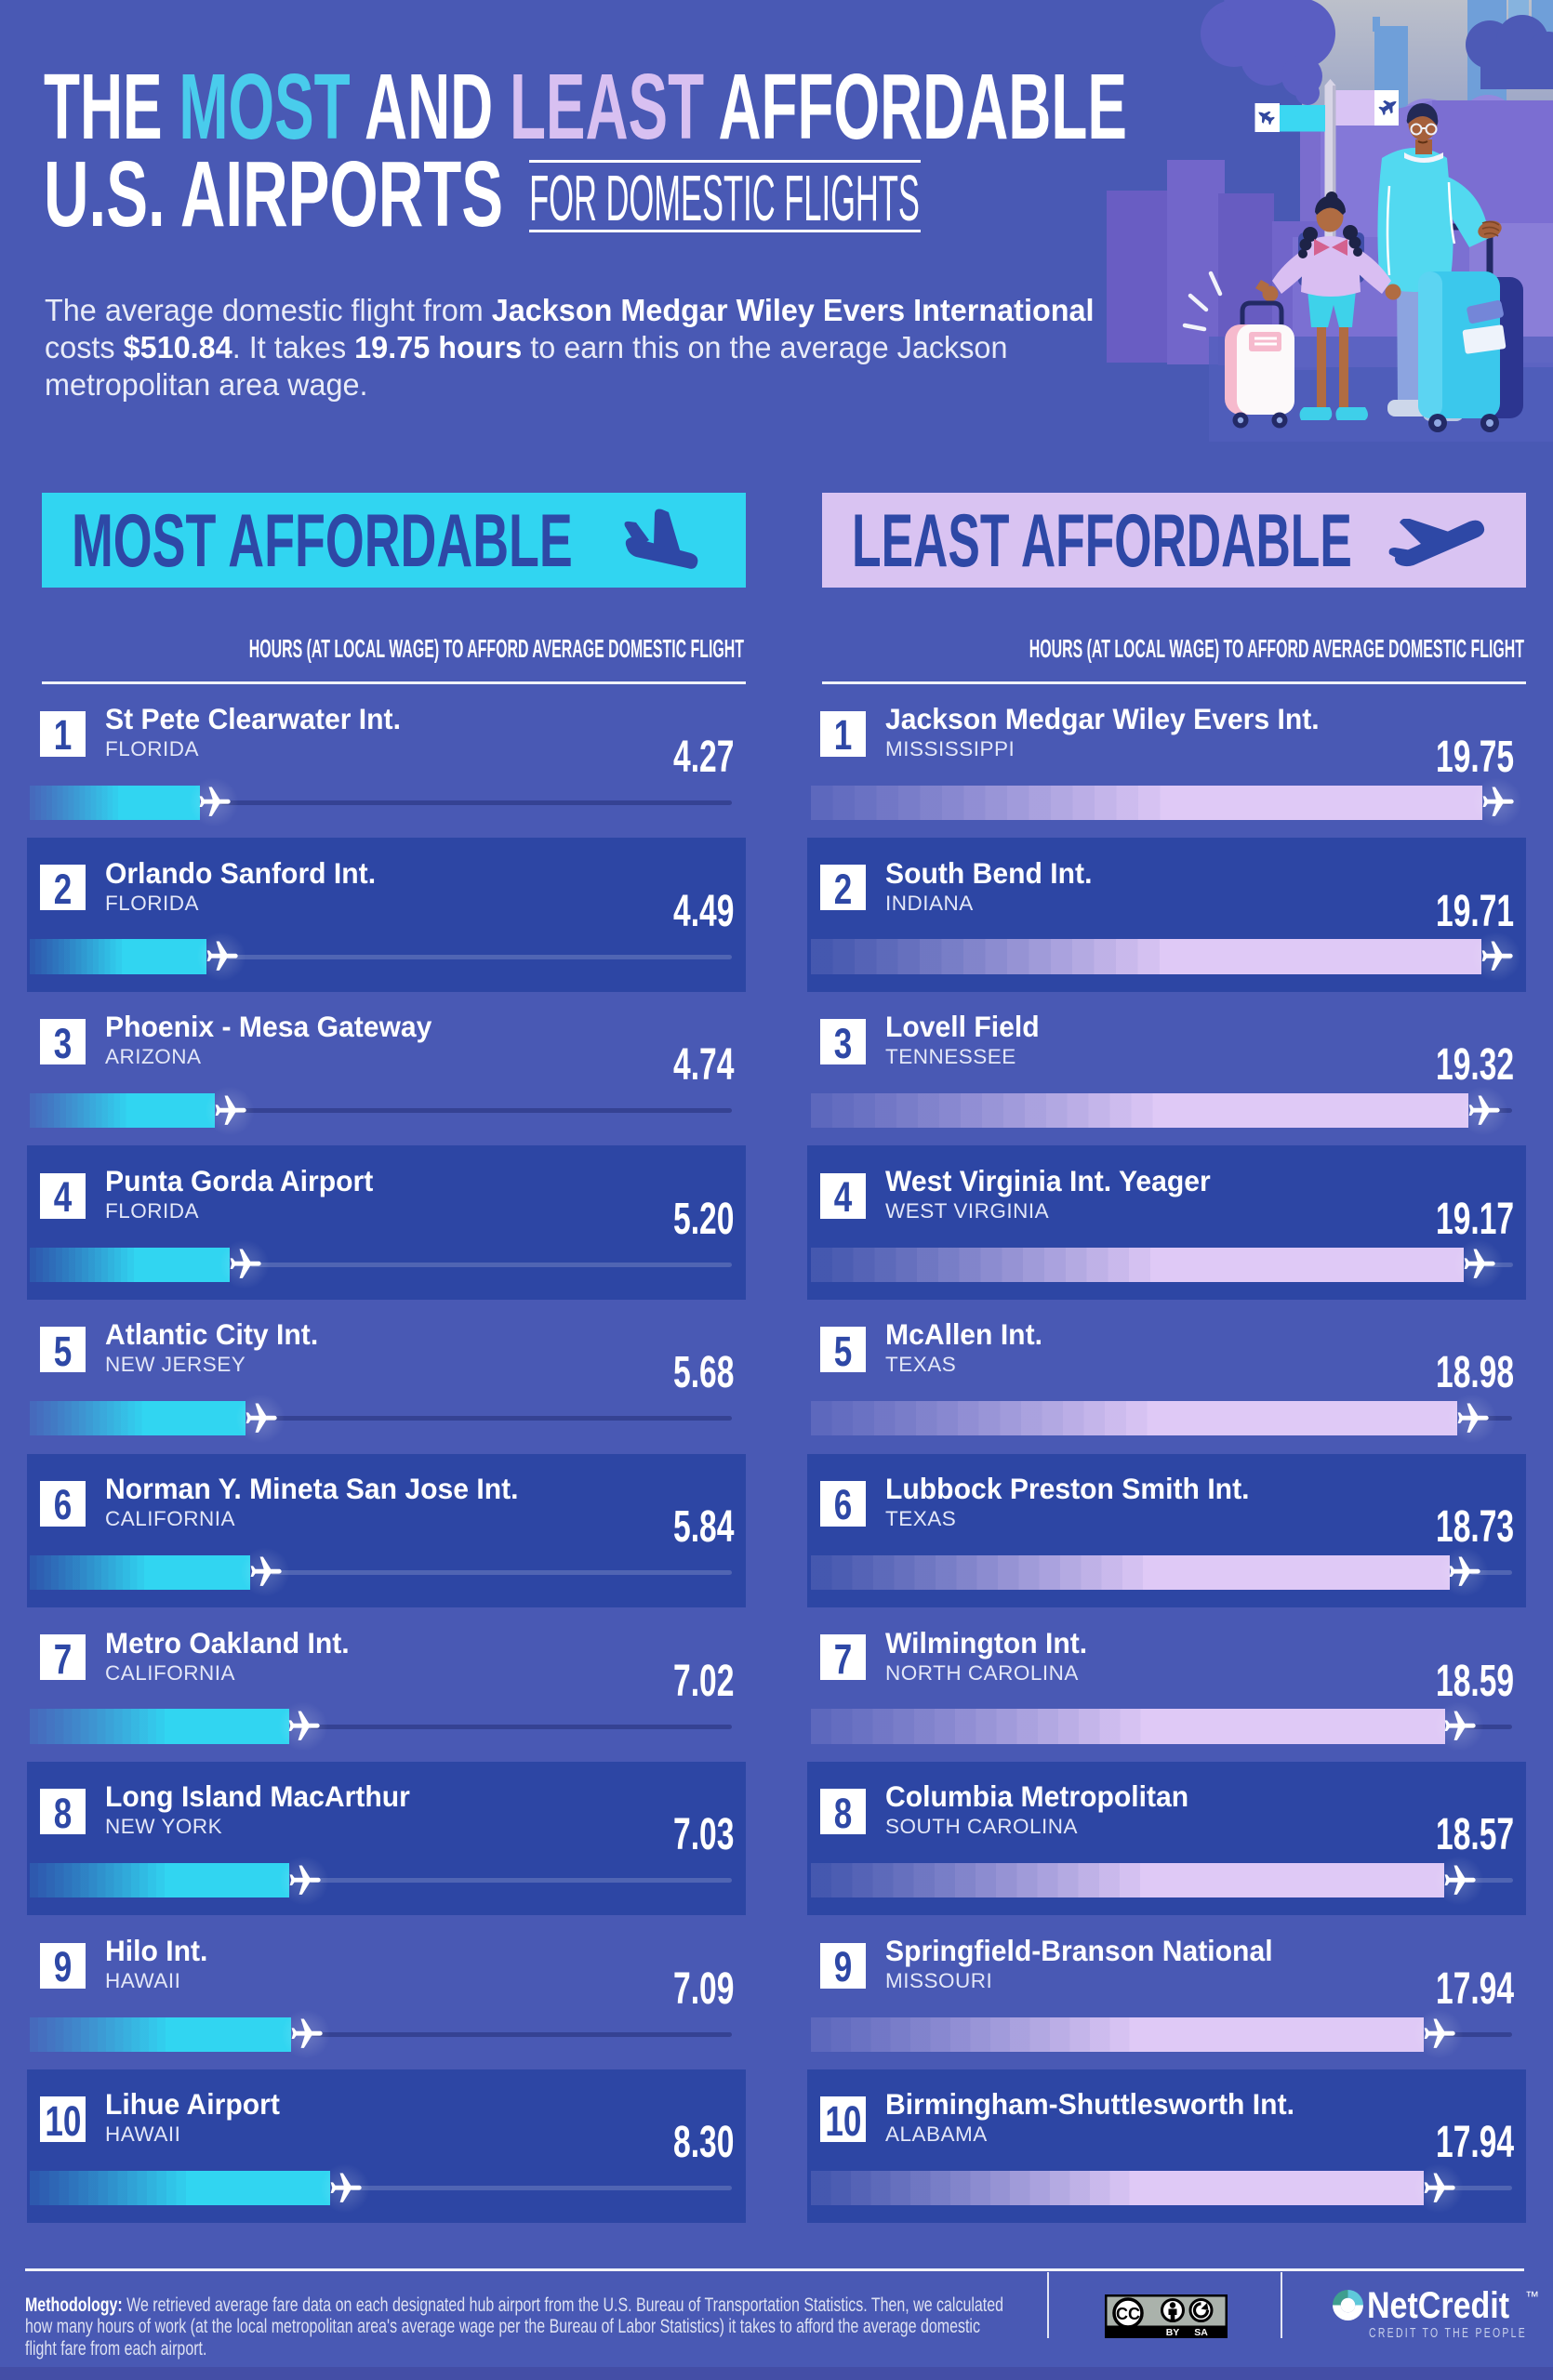 Image resolution: width=1553 pixels, height=2380 pixels. Describe the element at coordinates (1201, 2332) in the screenshot. I see `svg-text: SA` at that location.